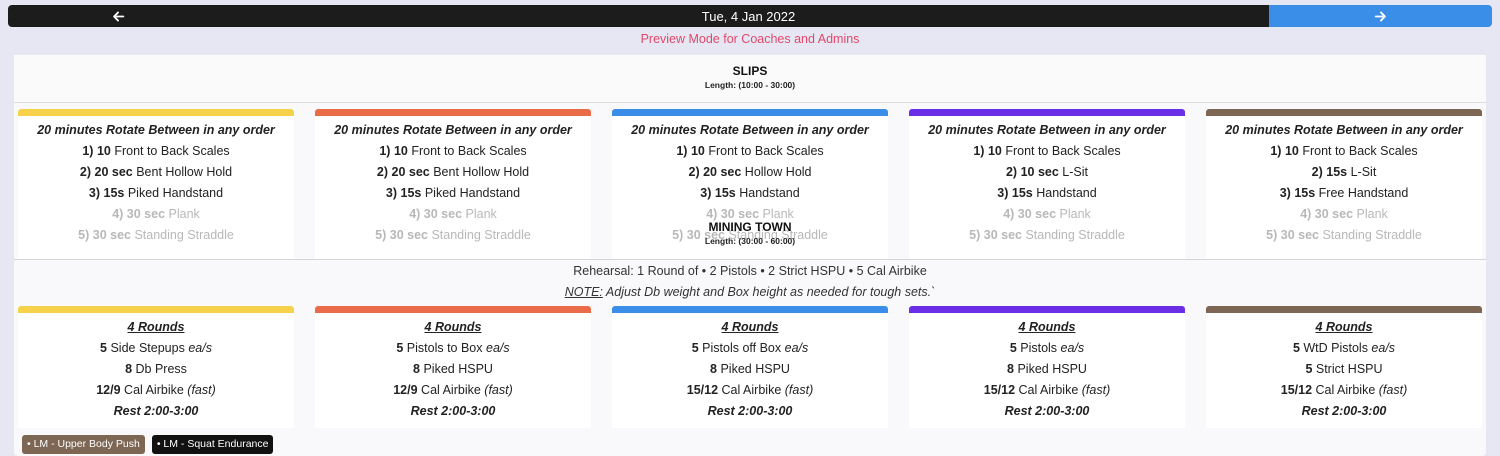 The width and height of the screenshot is (1500, 456). What do you see at coordinates (583, 292) in the screenshot?
I see `note-label: NOTE:` at bounding box center [583, 292].